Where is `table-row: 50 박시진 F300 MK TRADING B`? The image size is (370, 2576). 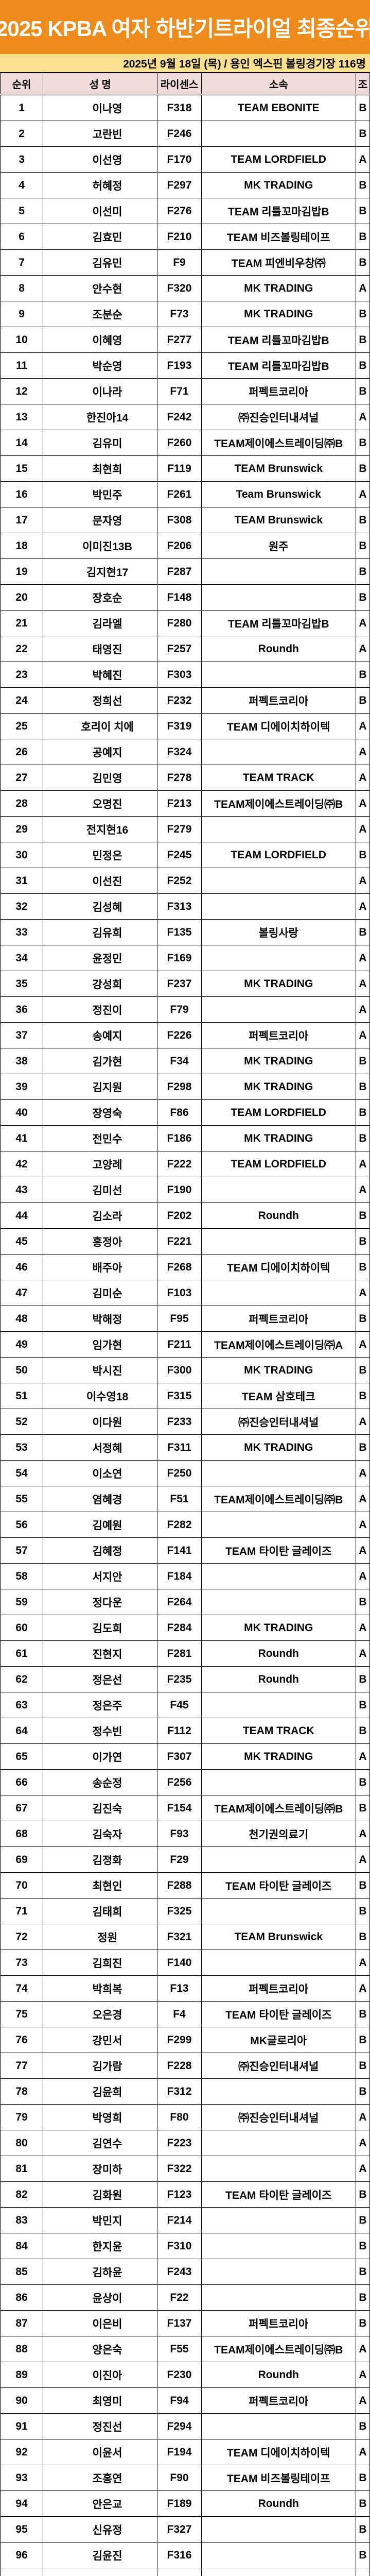
table-row: 50 박시진 F300 MK TRADING B is located at coordinates (185, 1370).